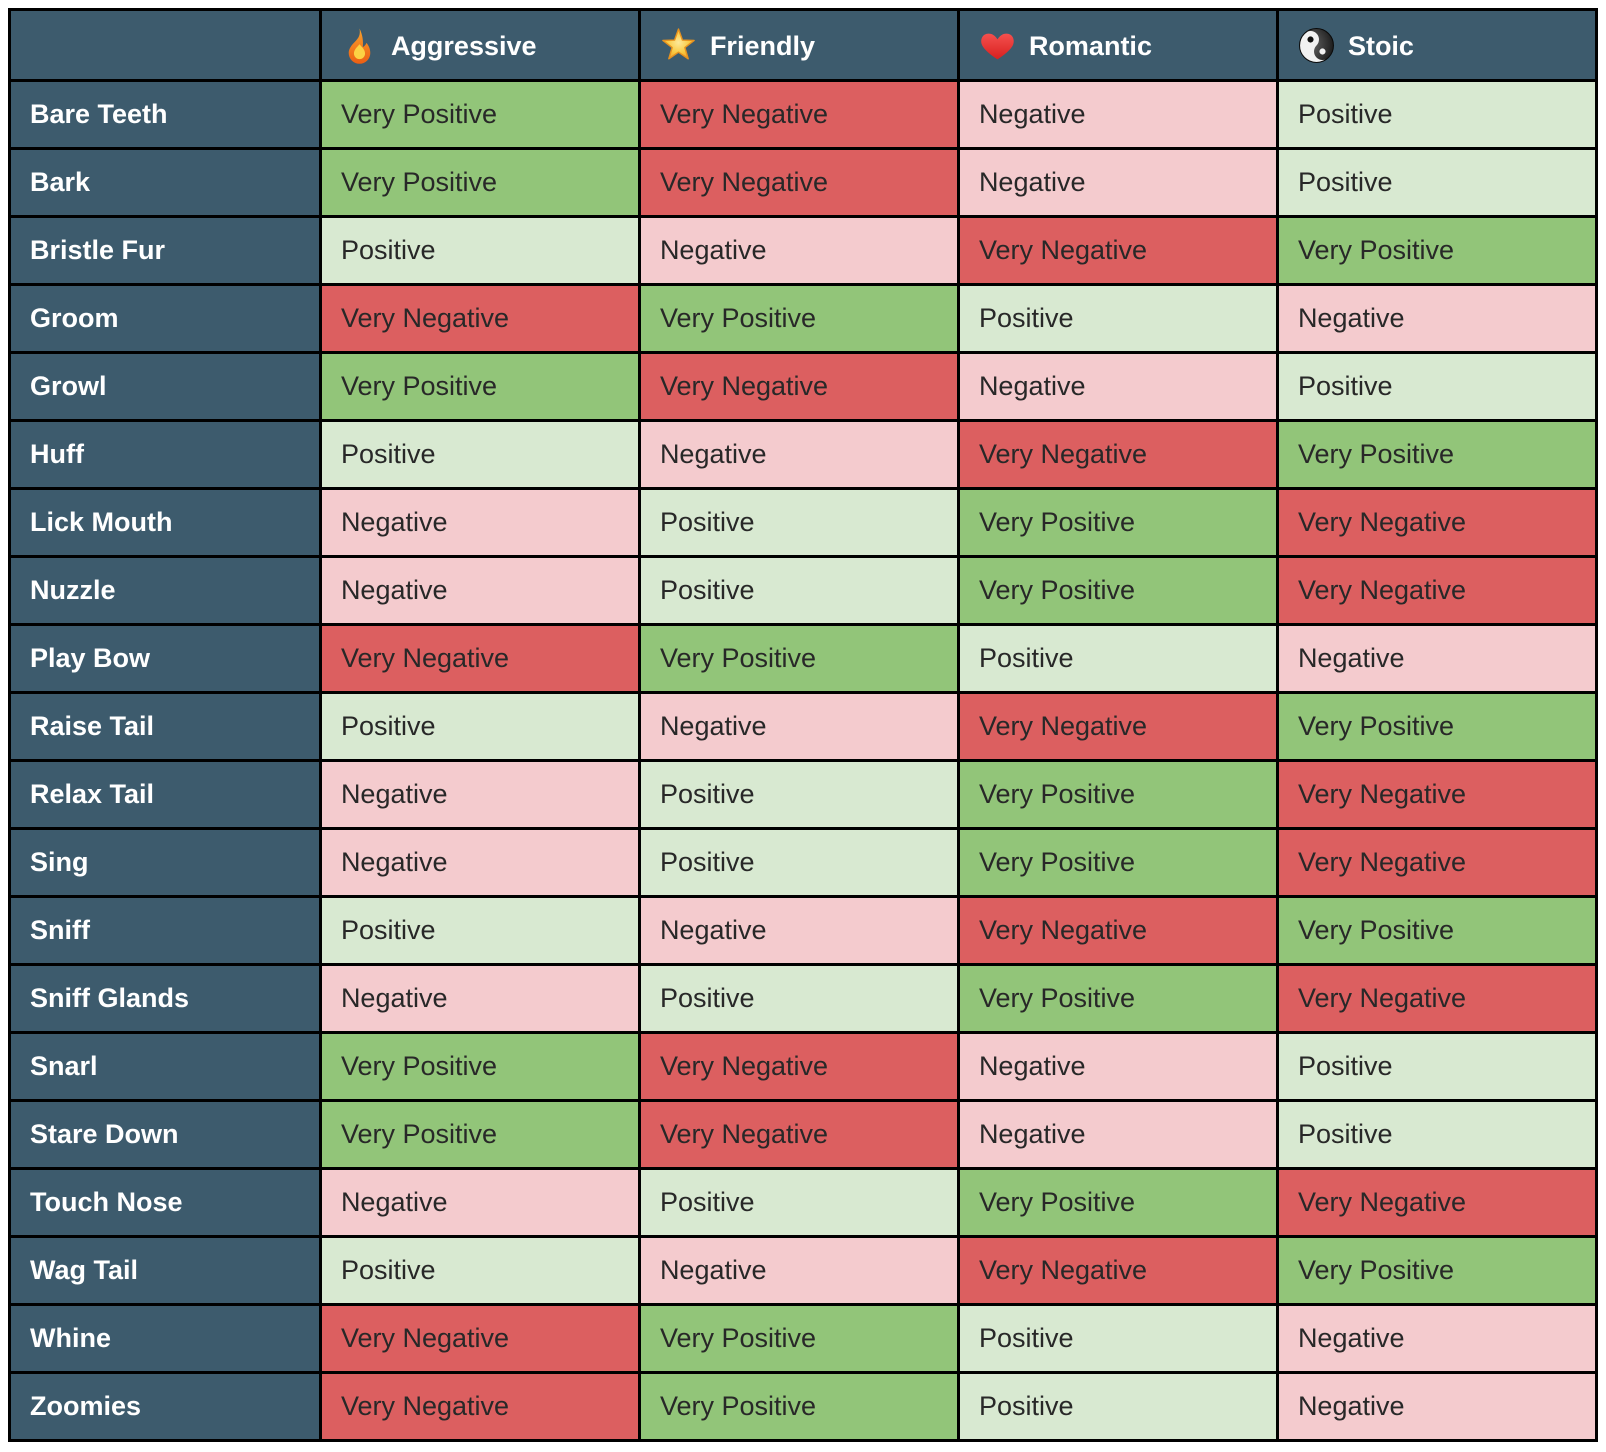 Image resolution: width=1606 pixels, height=1452 pixels. I want to click on row-label: Bark, so click(165, 182).